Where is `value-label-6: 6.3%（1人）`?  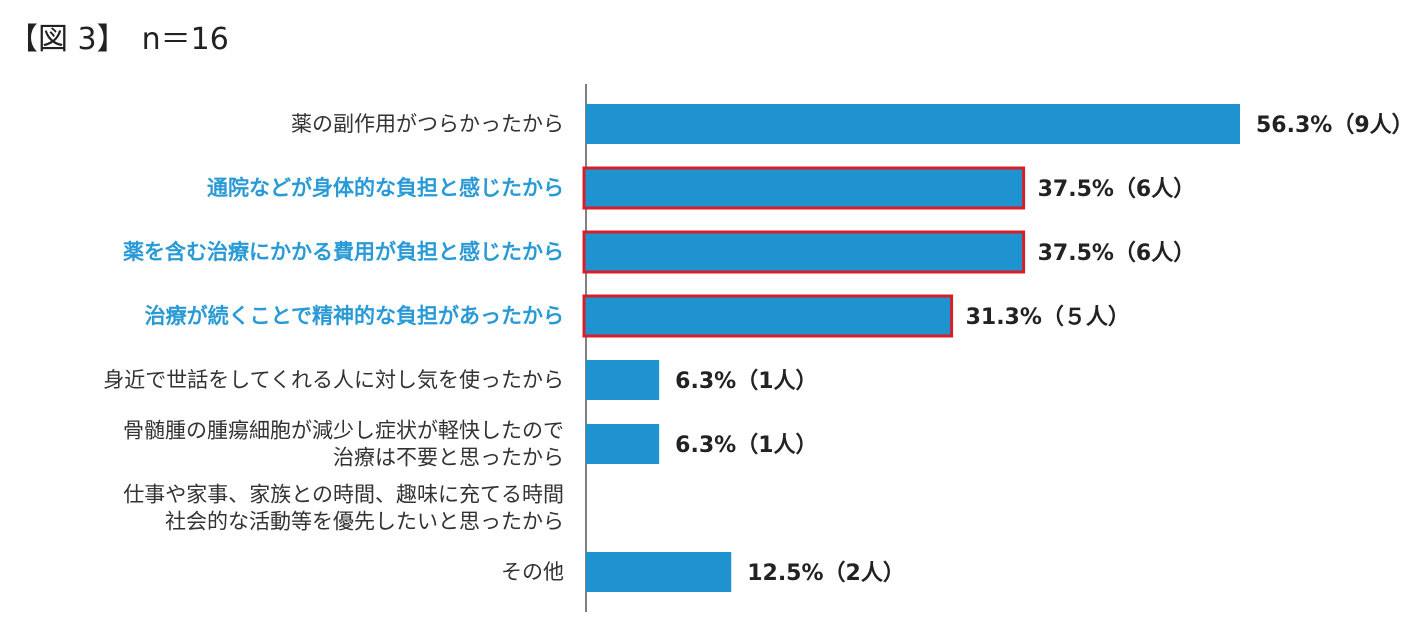
value-label-6: 6.3%（1人） is located at coordinates (746, 445).